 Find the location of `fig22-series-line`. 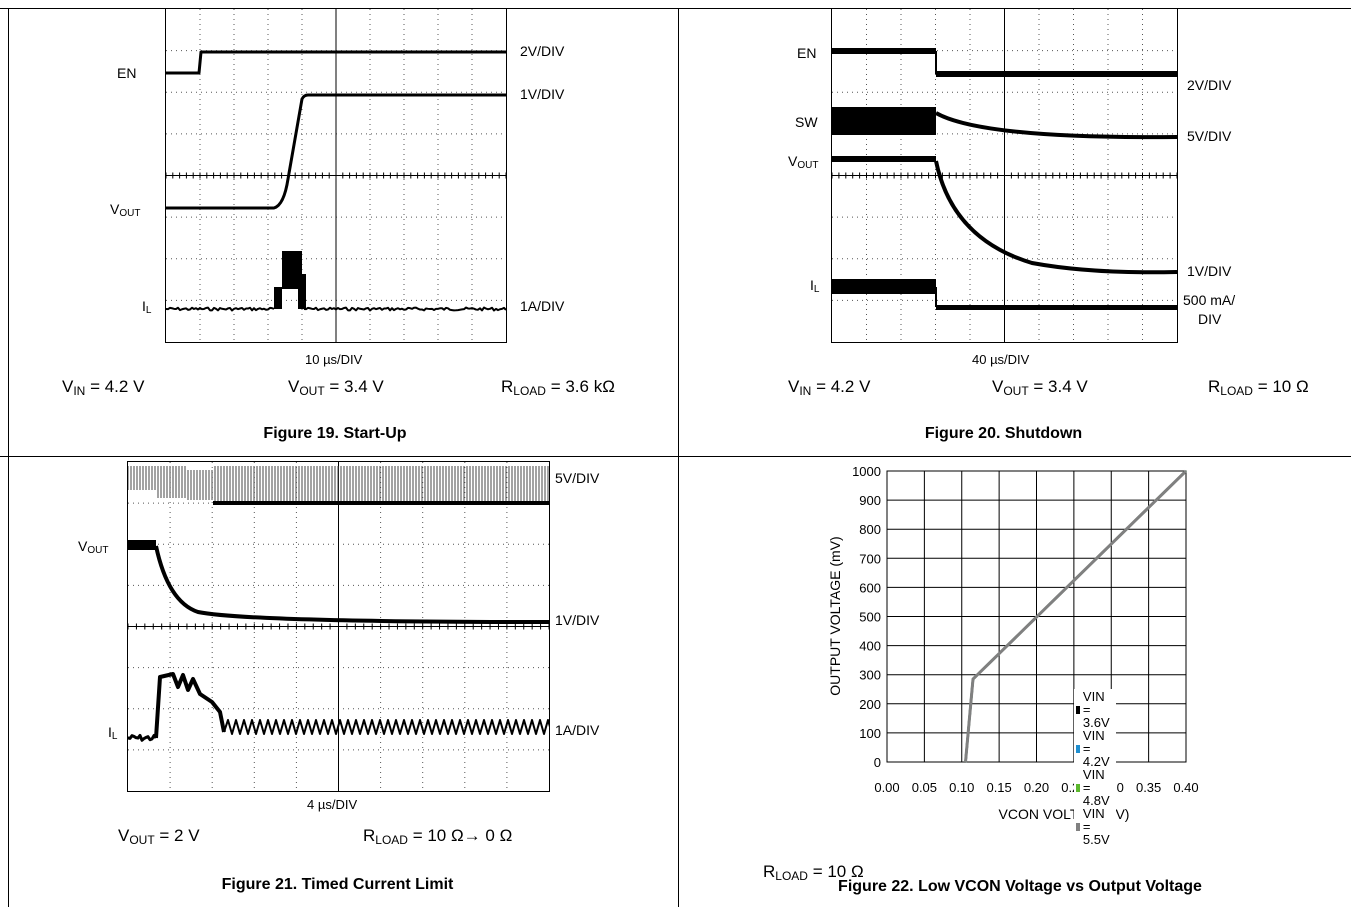

fig22-series-line is located at coordinates (1076, 616).